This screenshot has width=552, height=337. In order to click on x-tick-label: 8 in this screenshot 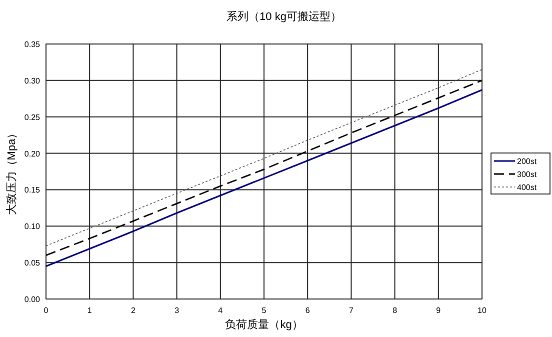, I will do `click(395, 310)`.